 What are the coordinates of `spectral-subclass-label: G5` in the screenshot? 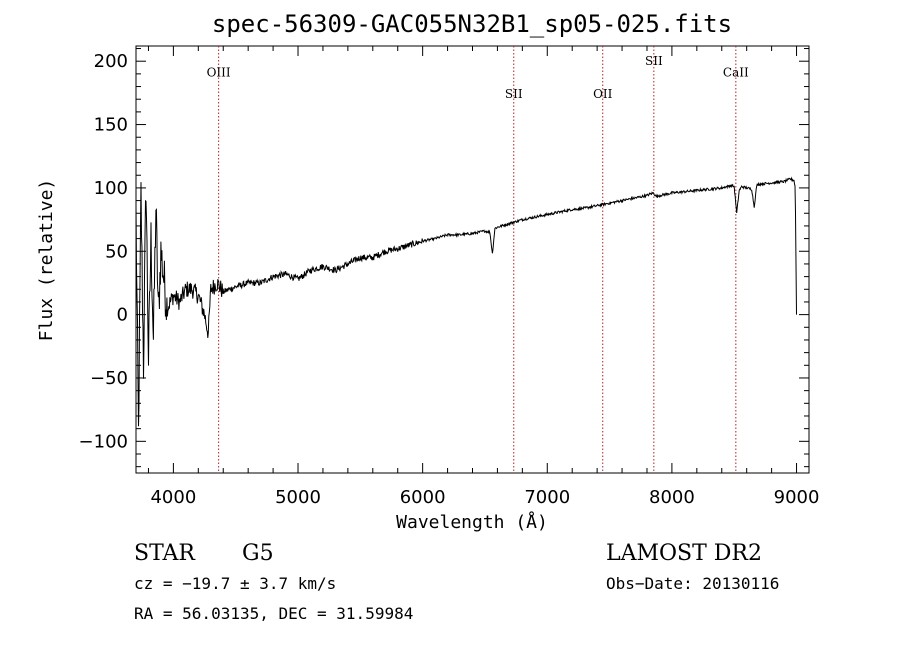 It's located at (258, 553).